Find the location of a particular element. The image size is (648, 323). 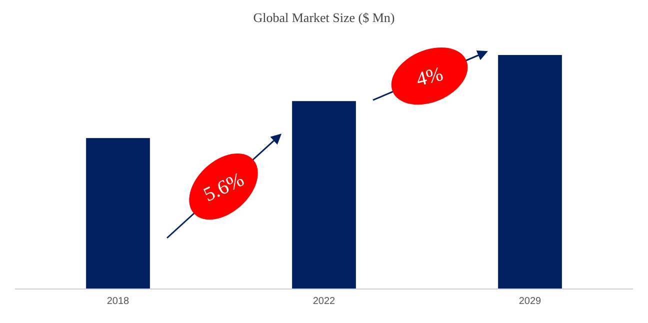

chart-title: Global Market Size ($ Mn) is located at coordinates (324, 17).